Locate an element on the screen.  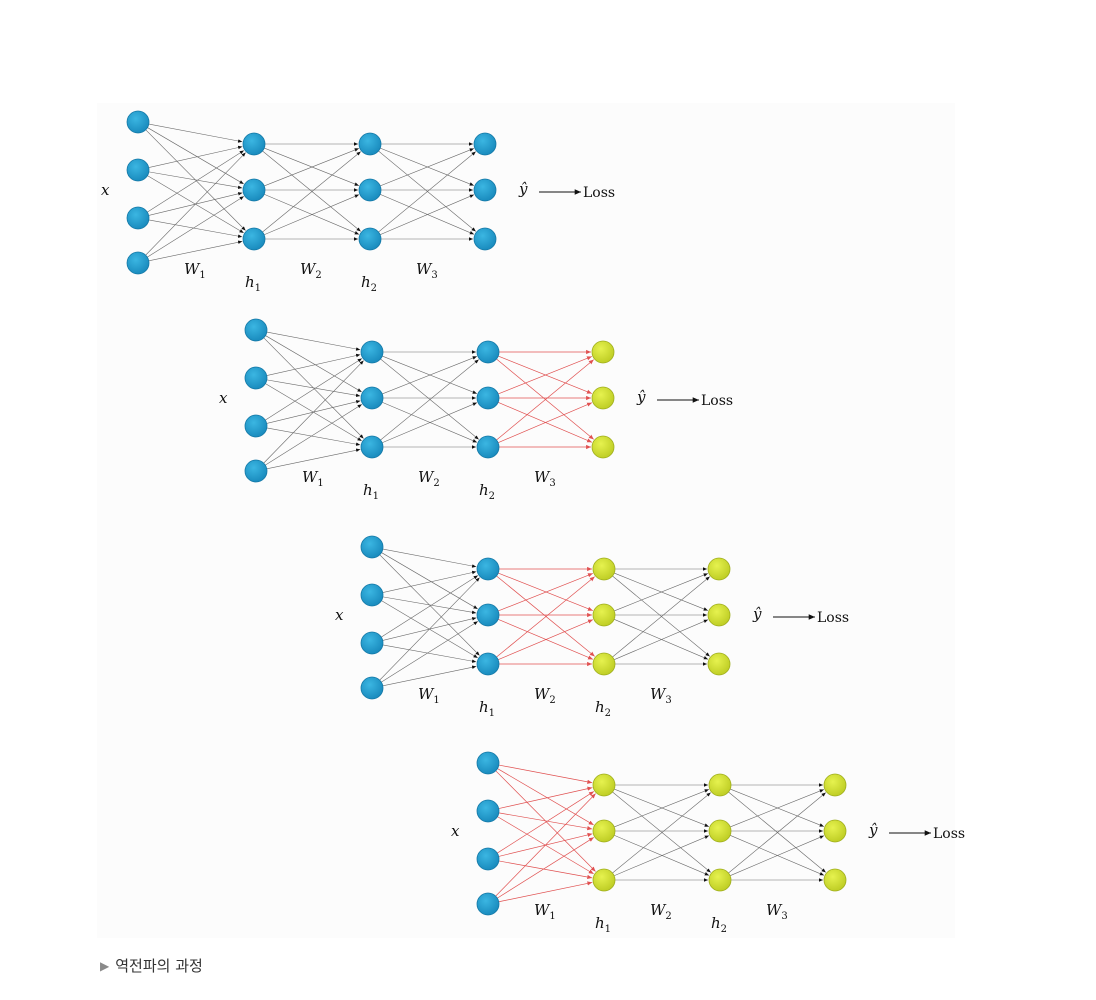
loss-label: Loss is located at coordinates (949, 834).